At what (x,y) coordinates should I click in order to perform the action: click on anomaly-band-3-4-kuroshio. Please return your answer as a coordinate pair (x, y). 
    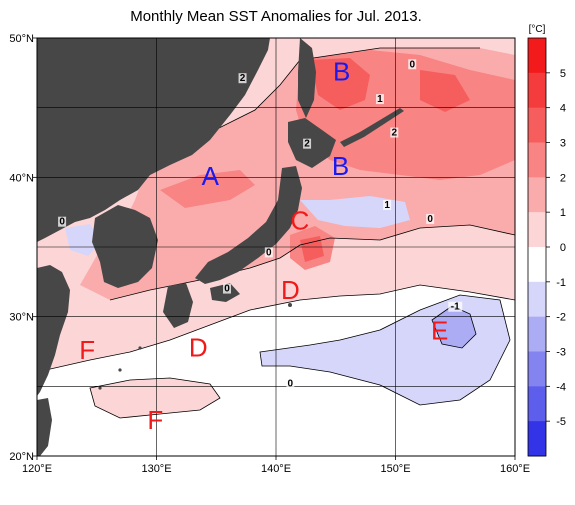
    Looking at the image, I should click on (312, 249).